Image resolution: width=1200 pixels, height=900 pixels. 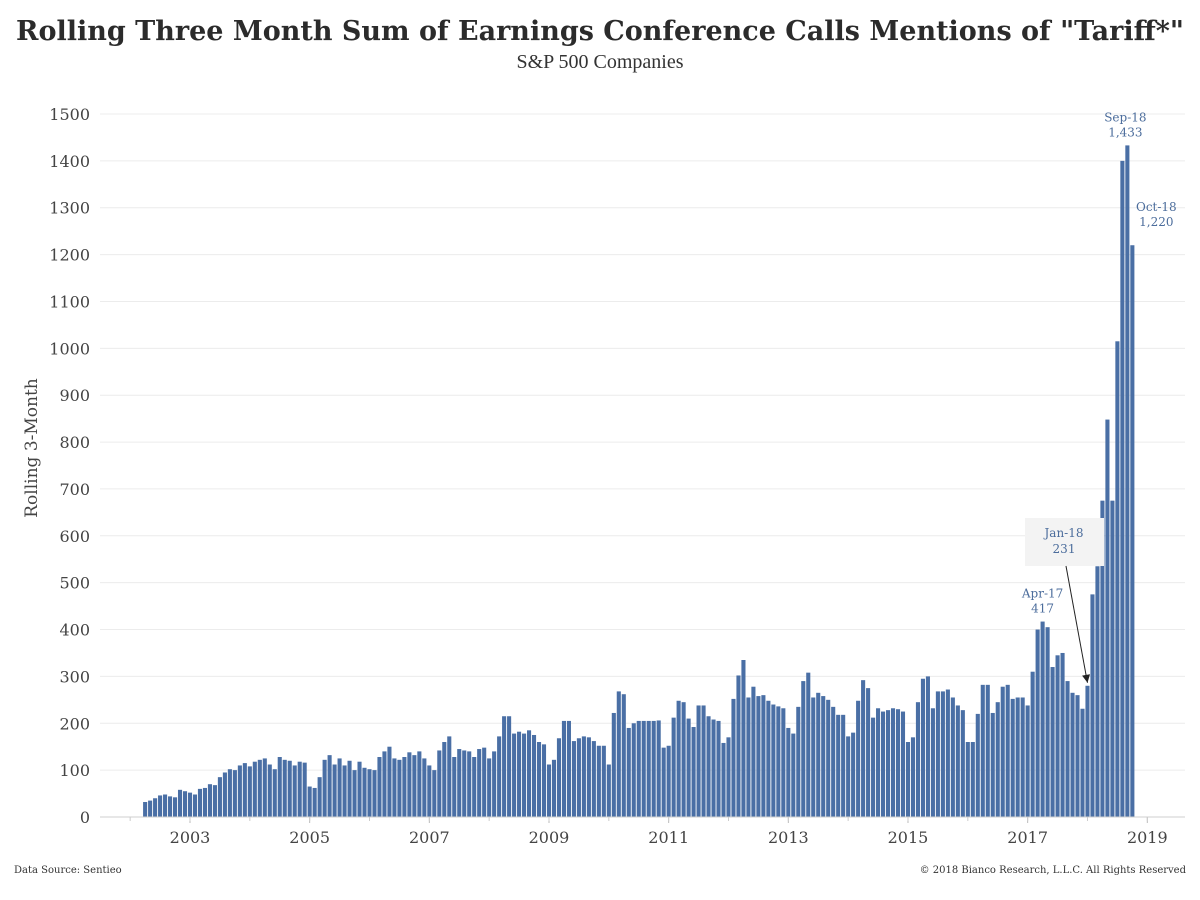 What do you see at coordinates (1064, 542) in the screenshot?
I see `callout-box` at bounding box center [1064, 542].